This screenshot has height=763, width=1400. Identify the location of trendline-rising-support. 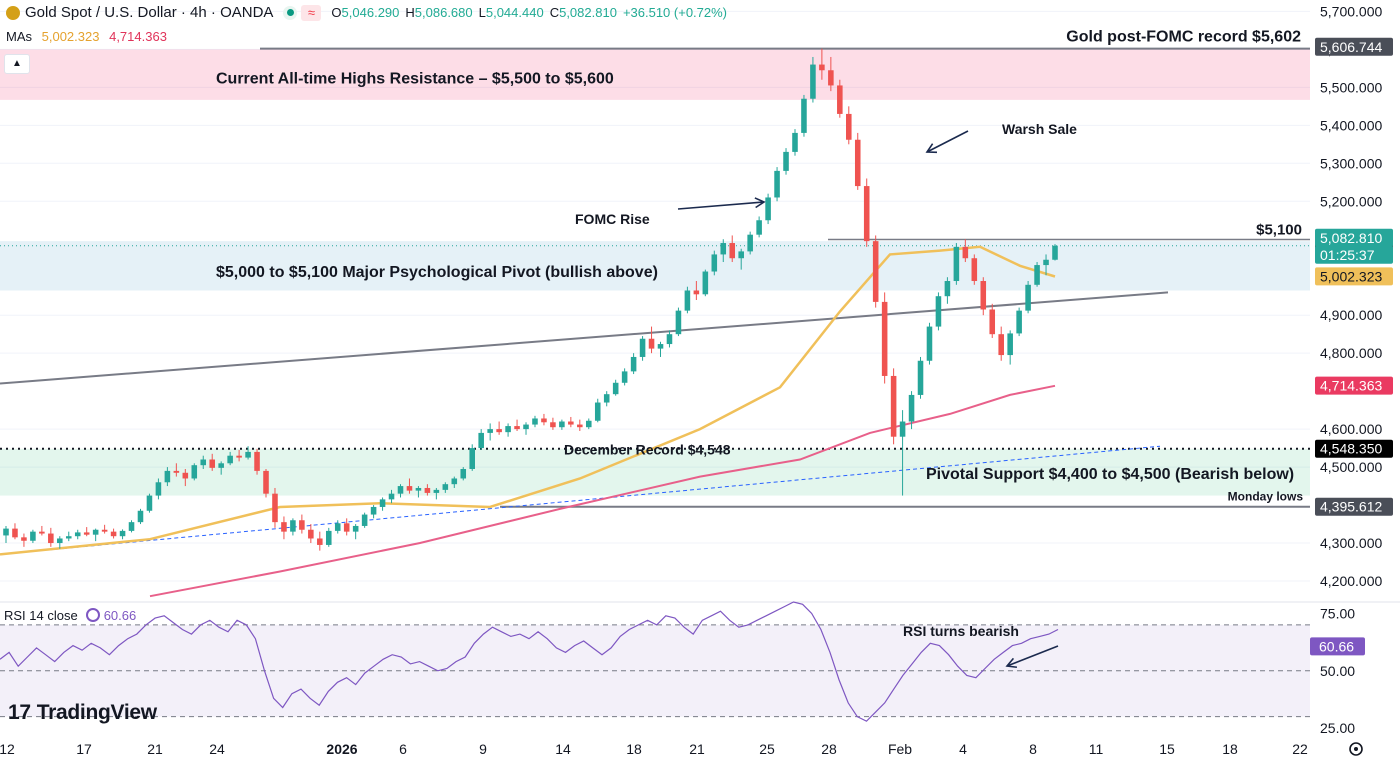
(584, 338).